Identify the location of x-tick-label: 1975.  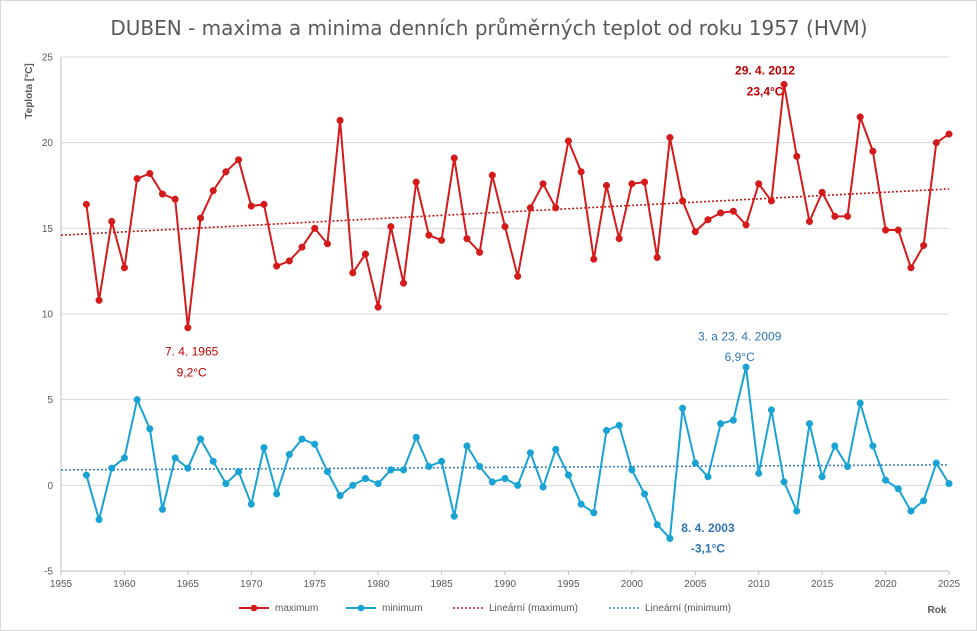
(315, 584).